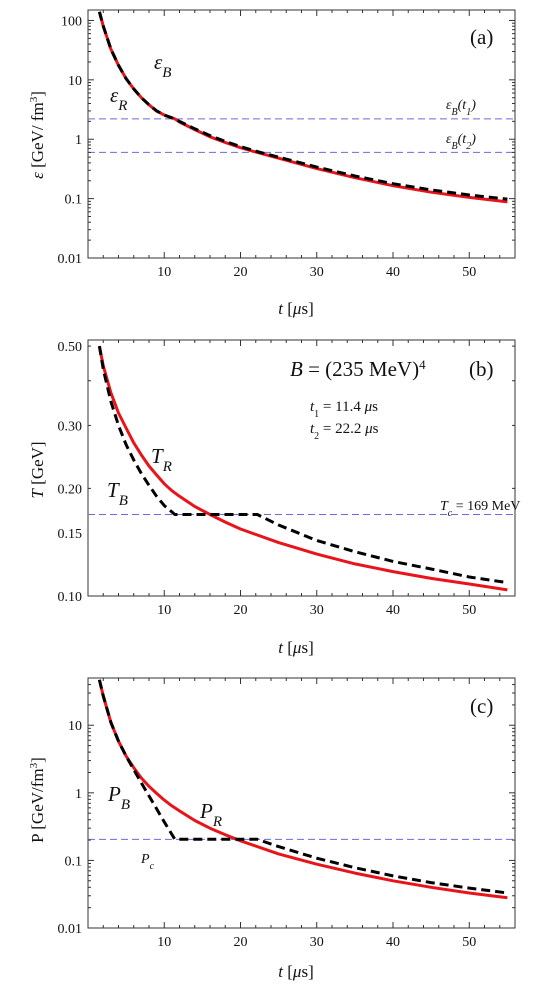  Describe the element at coordinates (71, 21) in the screenshot. I see `y-tick-label: 100` at that location.